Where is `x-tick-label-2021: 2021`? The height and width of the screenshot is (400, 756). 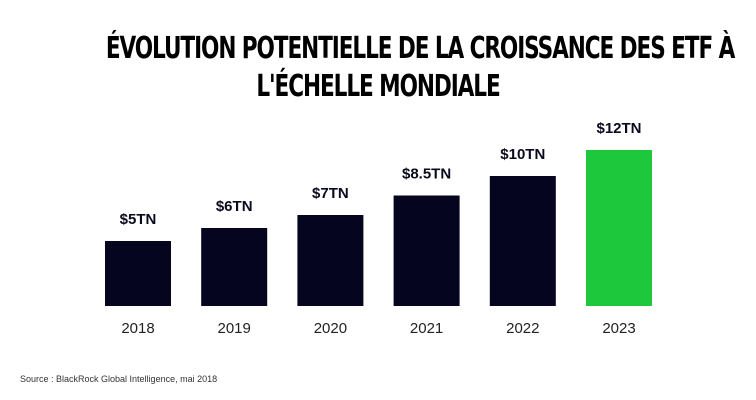 x-tick-label-2021: 2021 is located at coordinates (426, 328).